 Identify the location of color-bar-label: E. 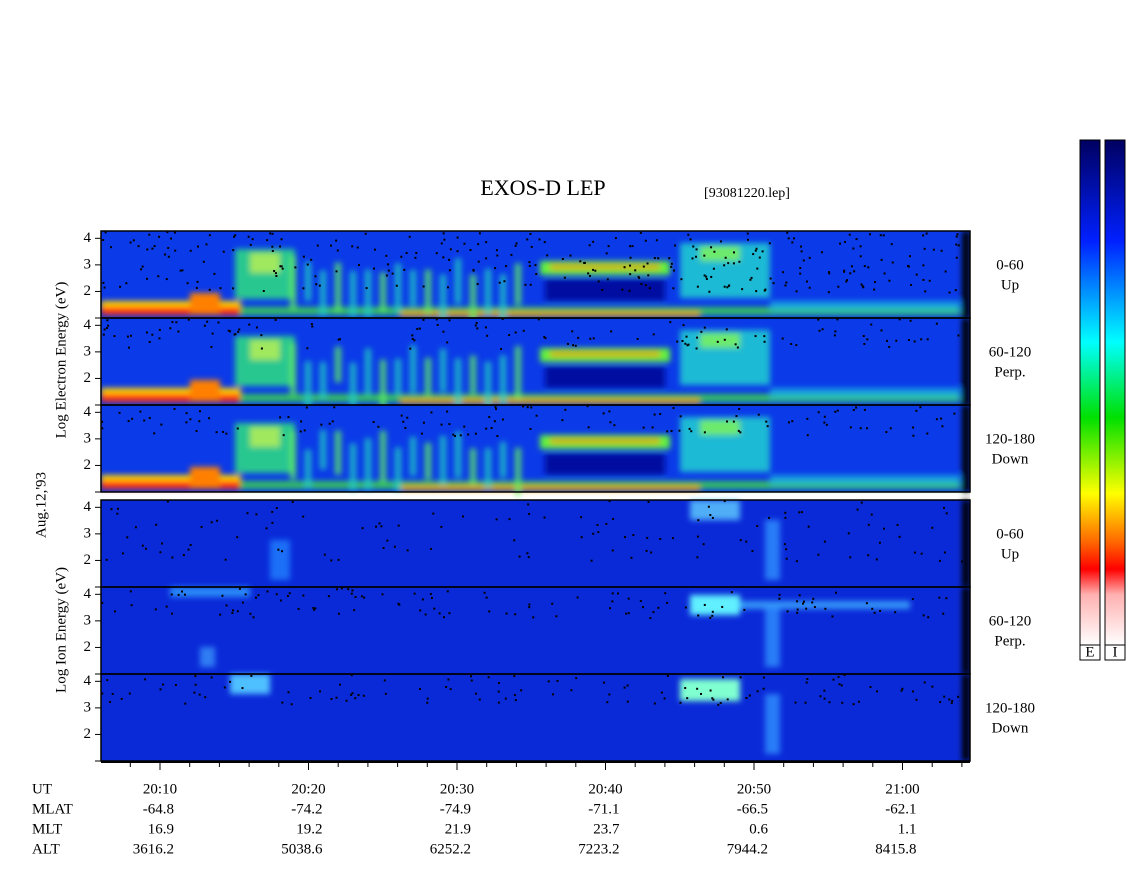
(1089, 652).